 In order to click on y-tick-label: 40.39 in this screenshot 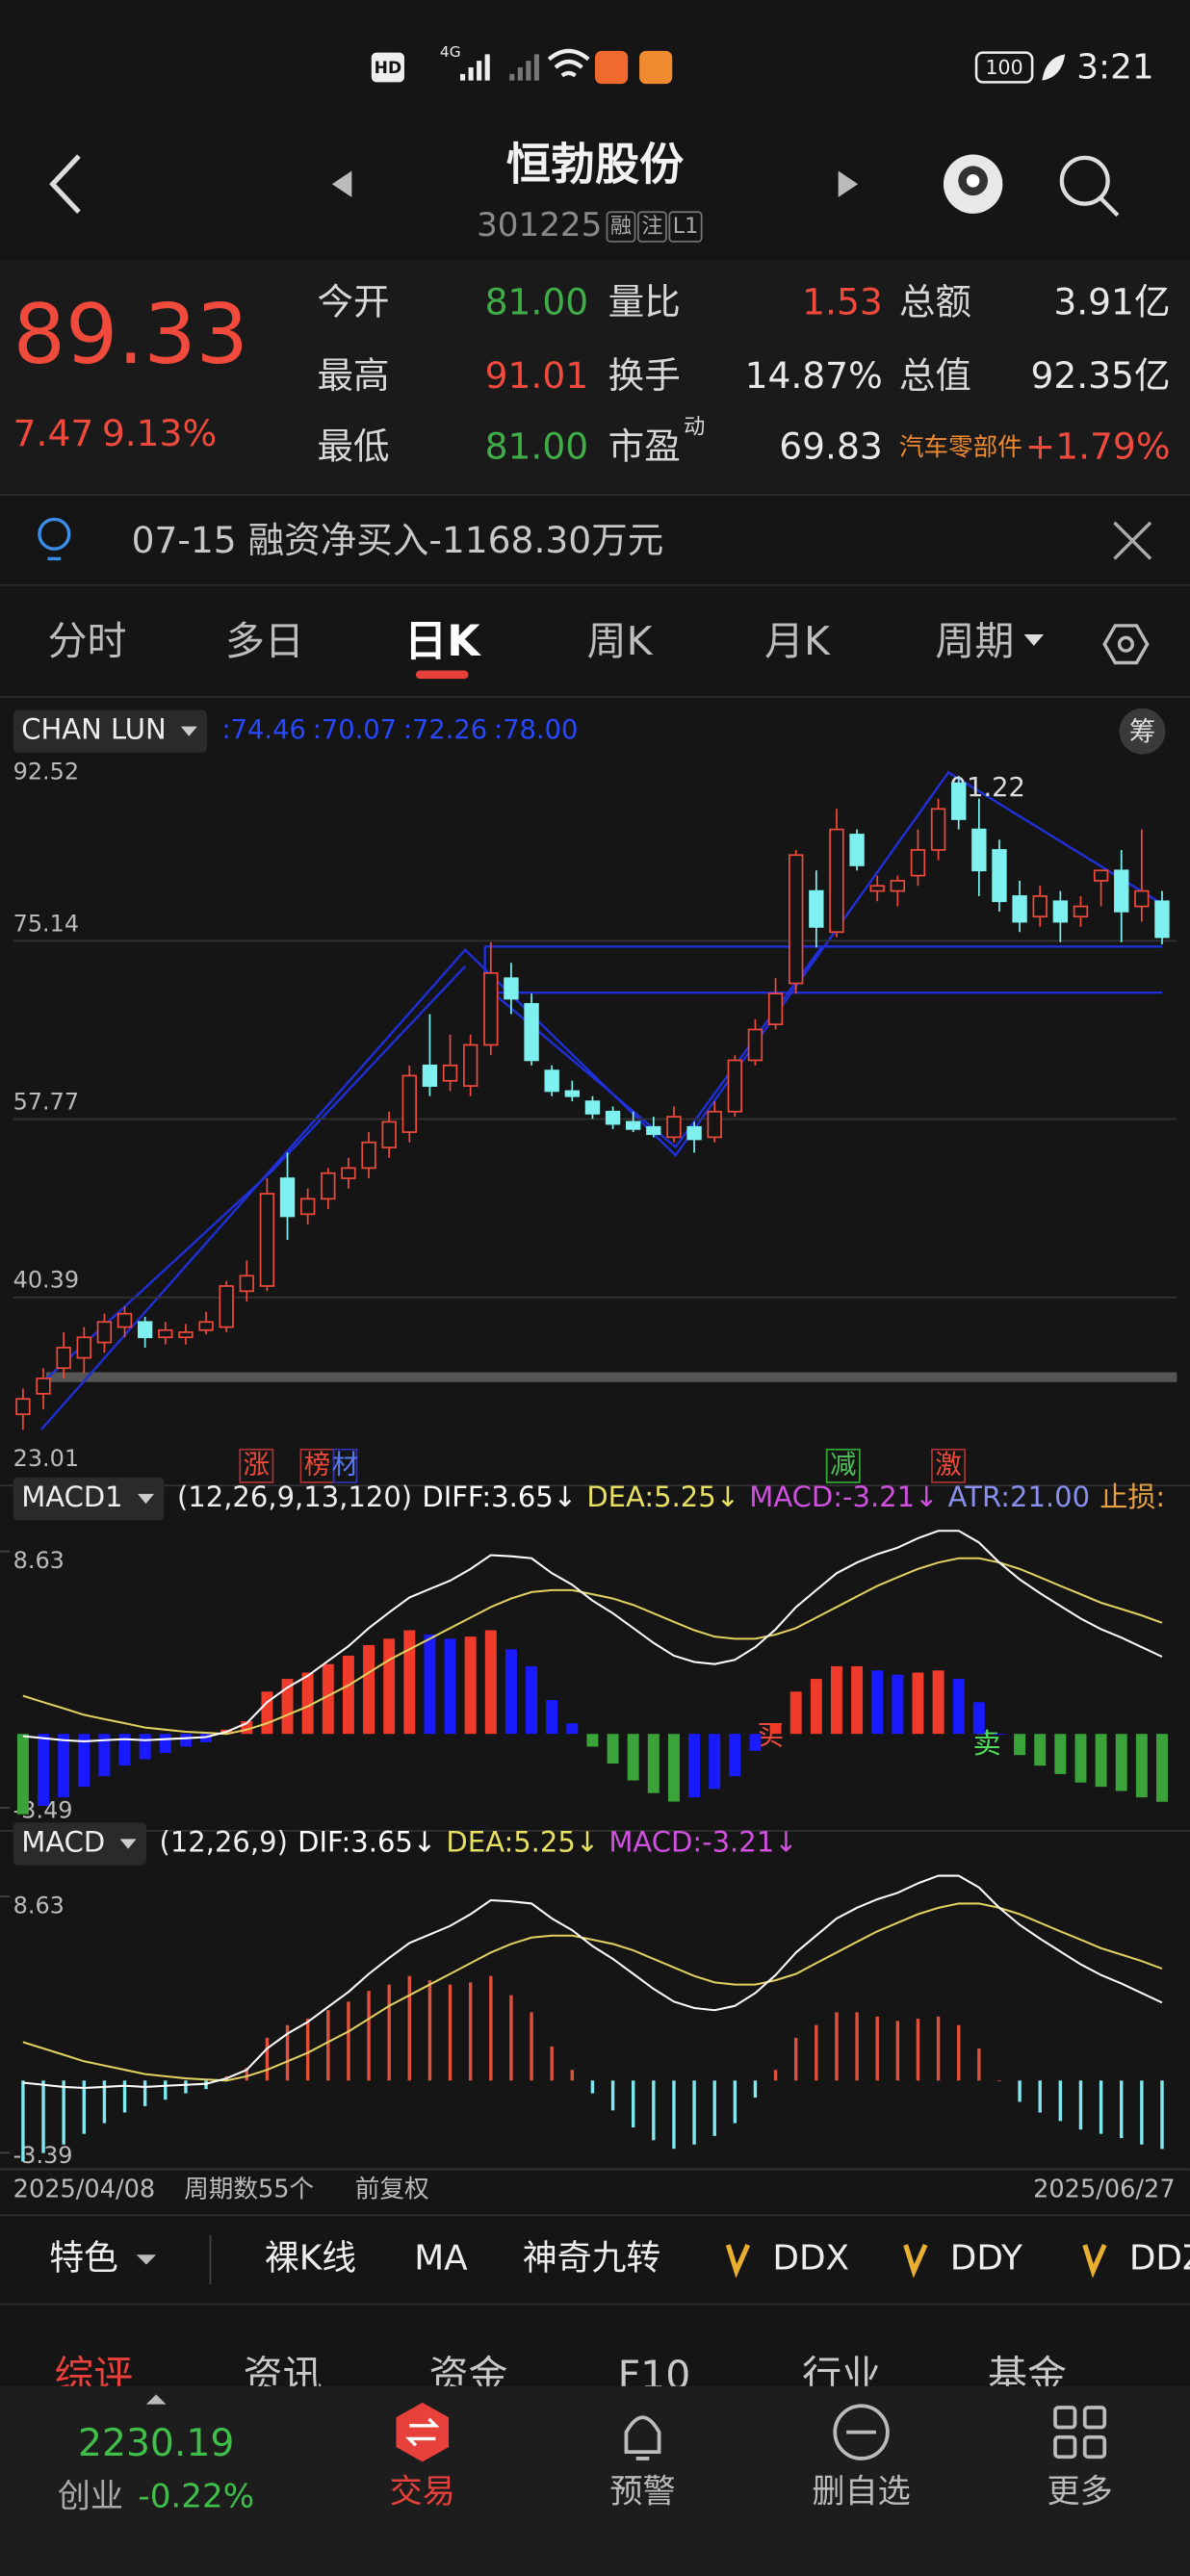, I will do `click(46, 1280)`.